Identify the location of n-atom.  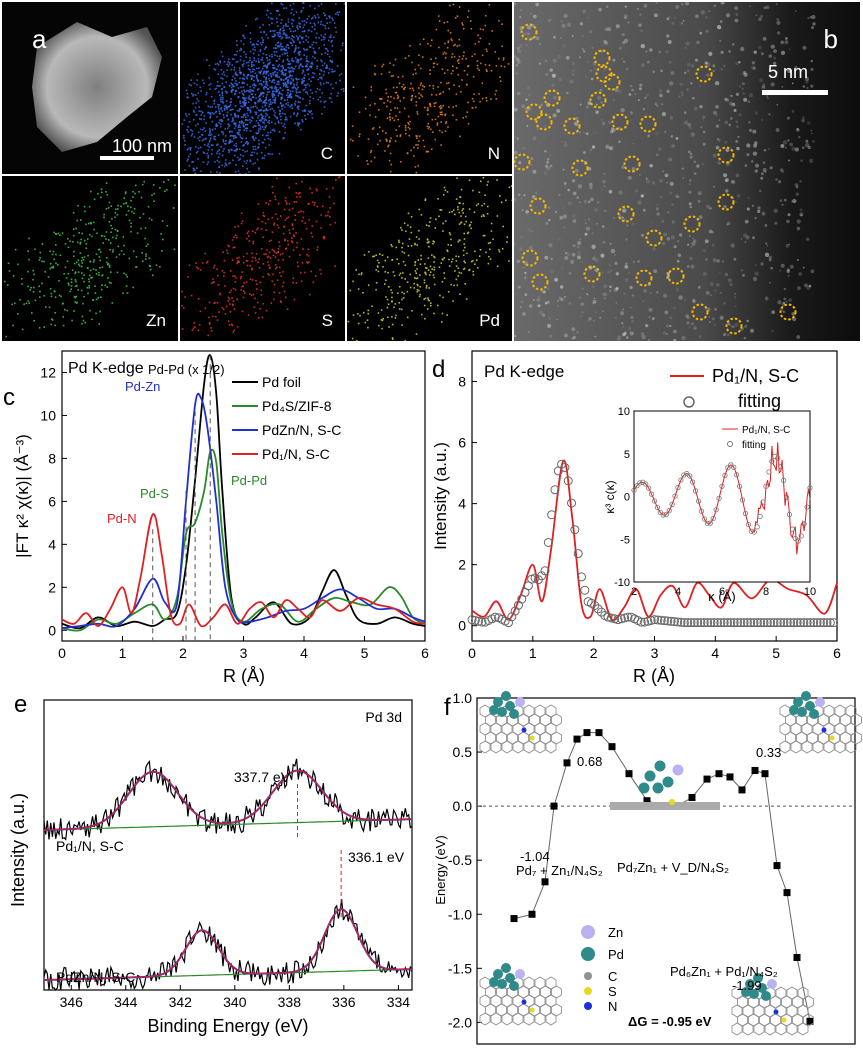
(824, 730).